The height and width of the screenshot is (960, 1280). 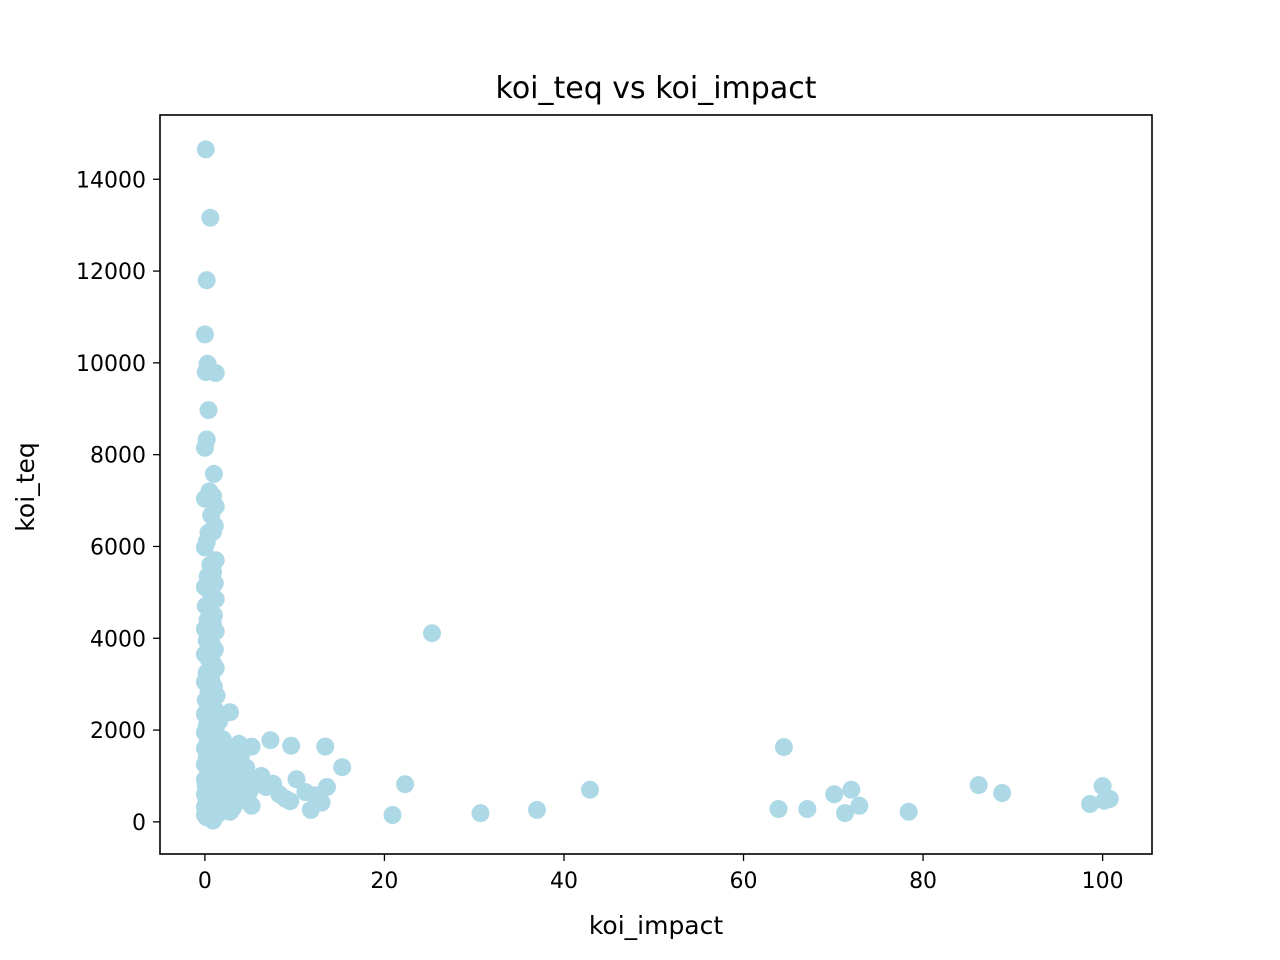 What do you see at coordinates (118, 456) in the screenshot?
I see `y-tick-label: 8000` at bounding box center [118, 456].